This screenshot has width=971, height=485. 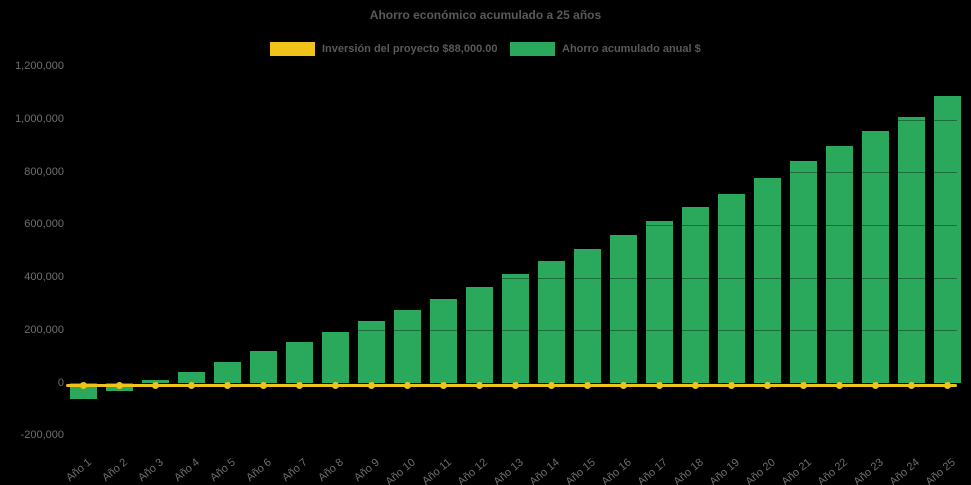 What do you see at coordinates (767, 280) in the screenshot?
I see `bar-año-20` at bounding box center [767, 280].